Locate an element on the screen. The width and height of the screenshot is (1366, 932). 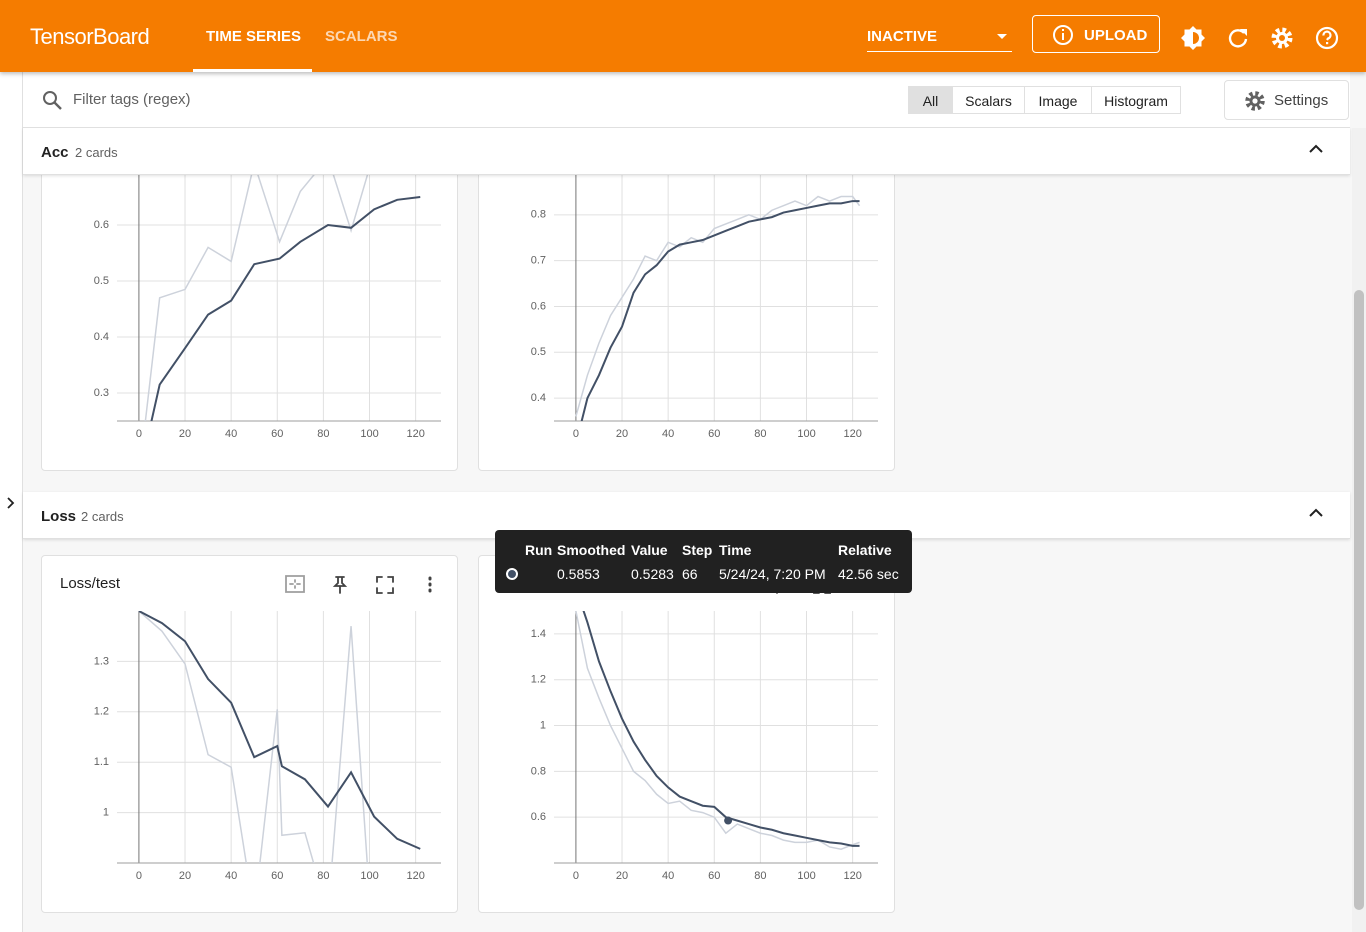
tab-indicator is located at coordinates (252, 70).